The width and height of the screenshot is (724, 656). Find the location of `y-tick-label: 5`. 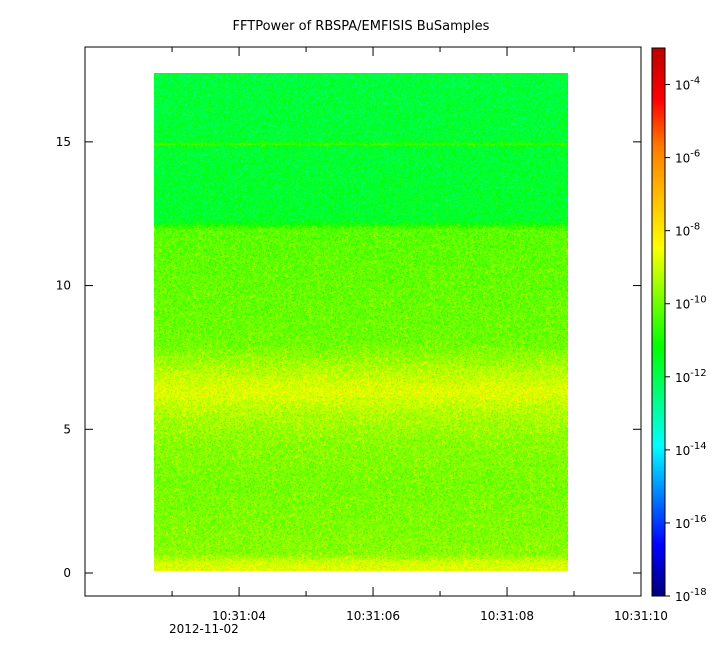

y-tick-label: 5 is located at coordinates (67, 429).